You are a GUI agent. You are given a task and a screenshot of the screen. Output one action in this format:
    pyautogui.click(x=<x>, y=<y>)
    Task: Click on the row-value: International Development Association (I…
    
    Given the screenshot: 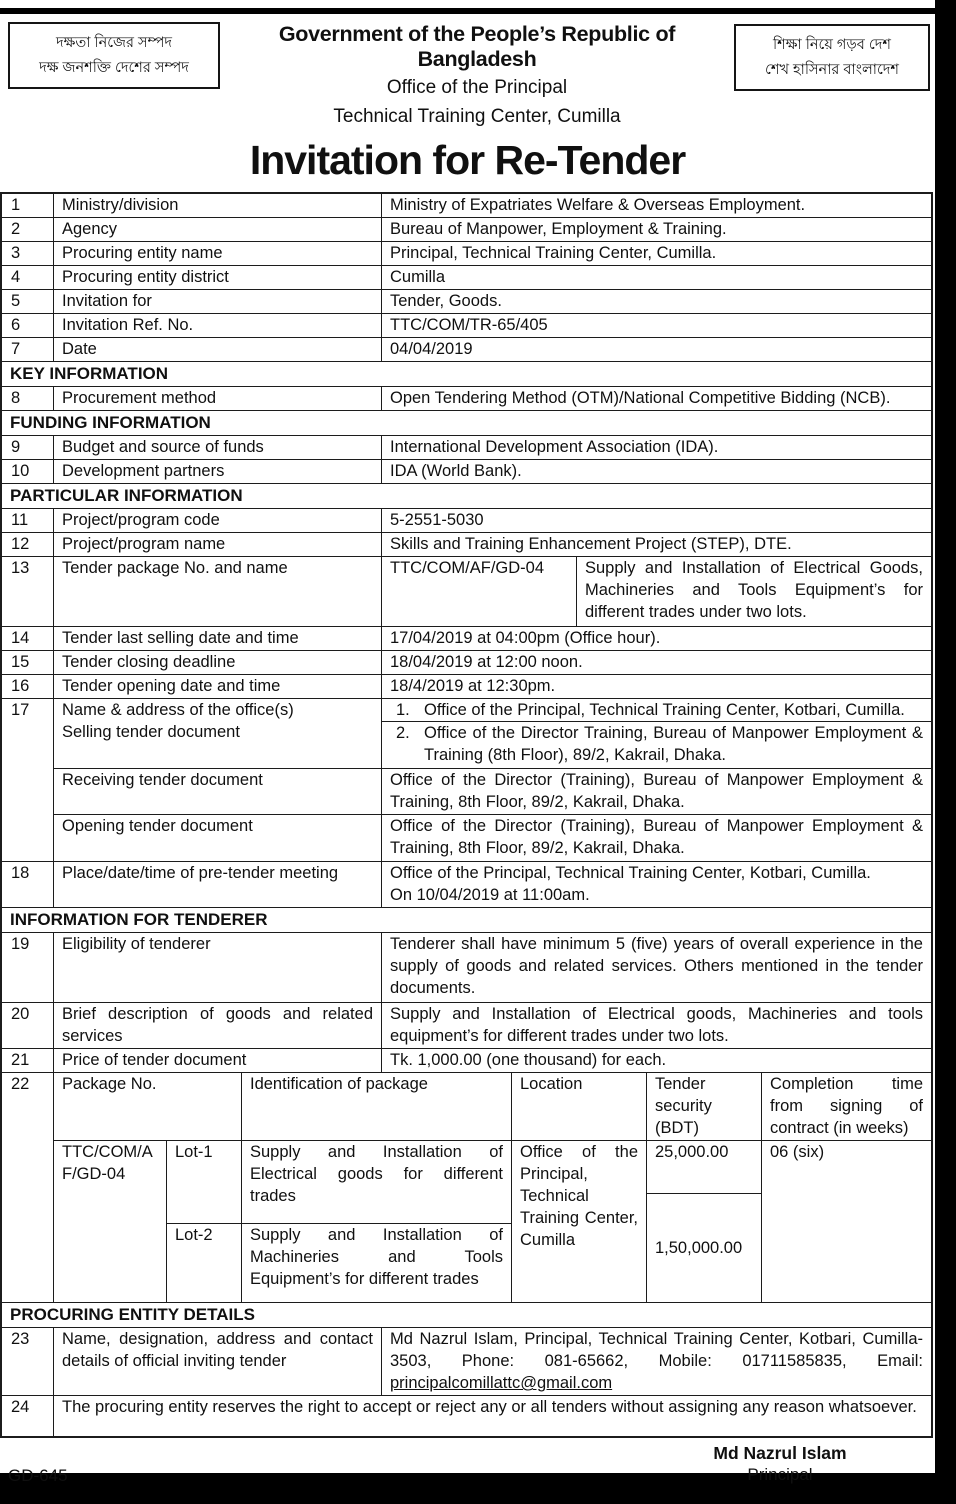 What is the action you would take?
    pyautogui.click(x=554, y=447)
    